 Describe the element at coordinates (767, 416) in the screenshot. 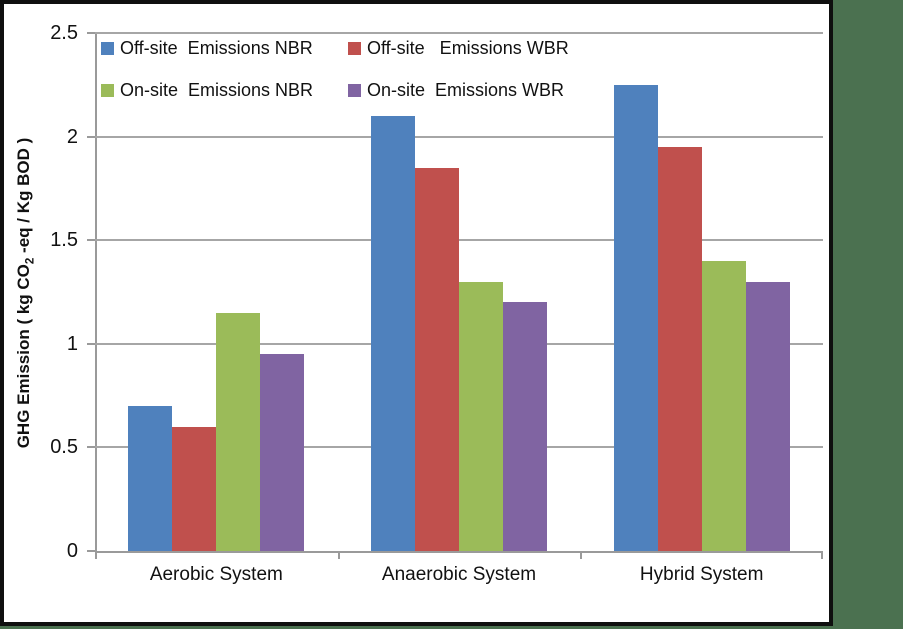

I see `bar-series4-cat3` at that location.